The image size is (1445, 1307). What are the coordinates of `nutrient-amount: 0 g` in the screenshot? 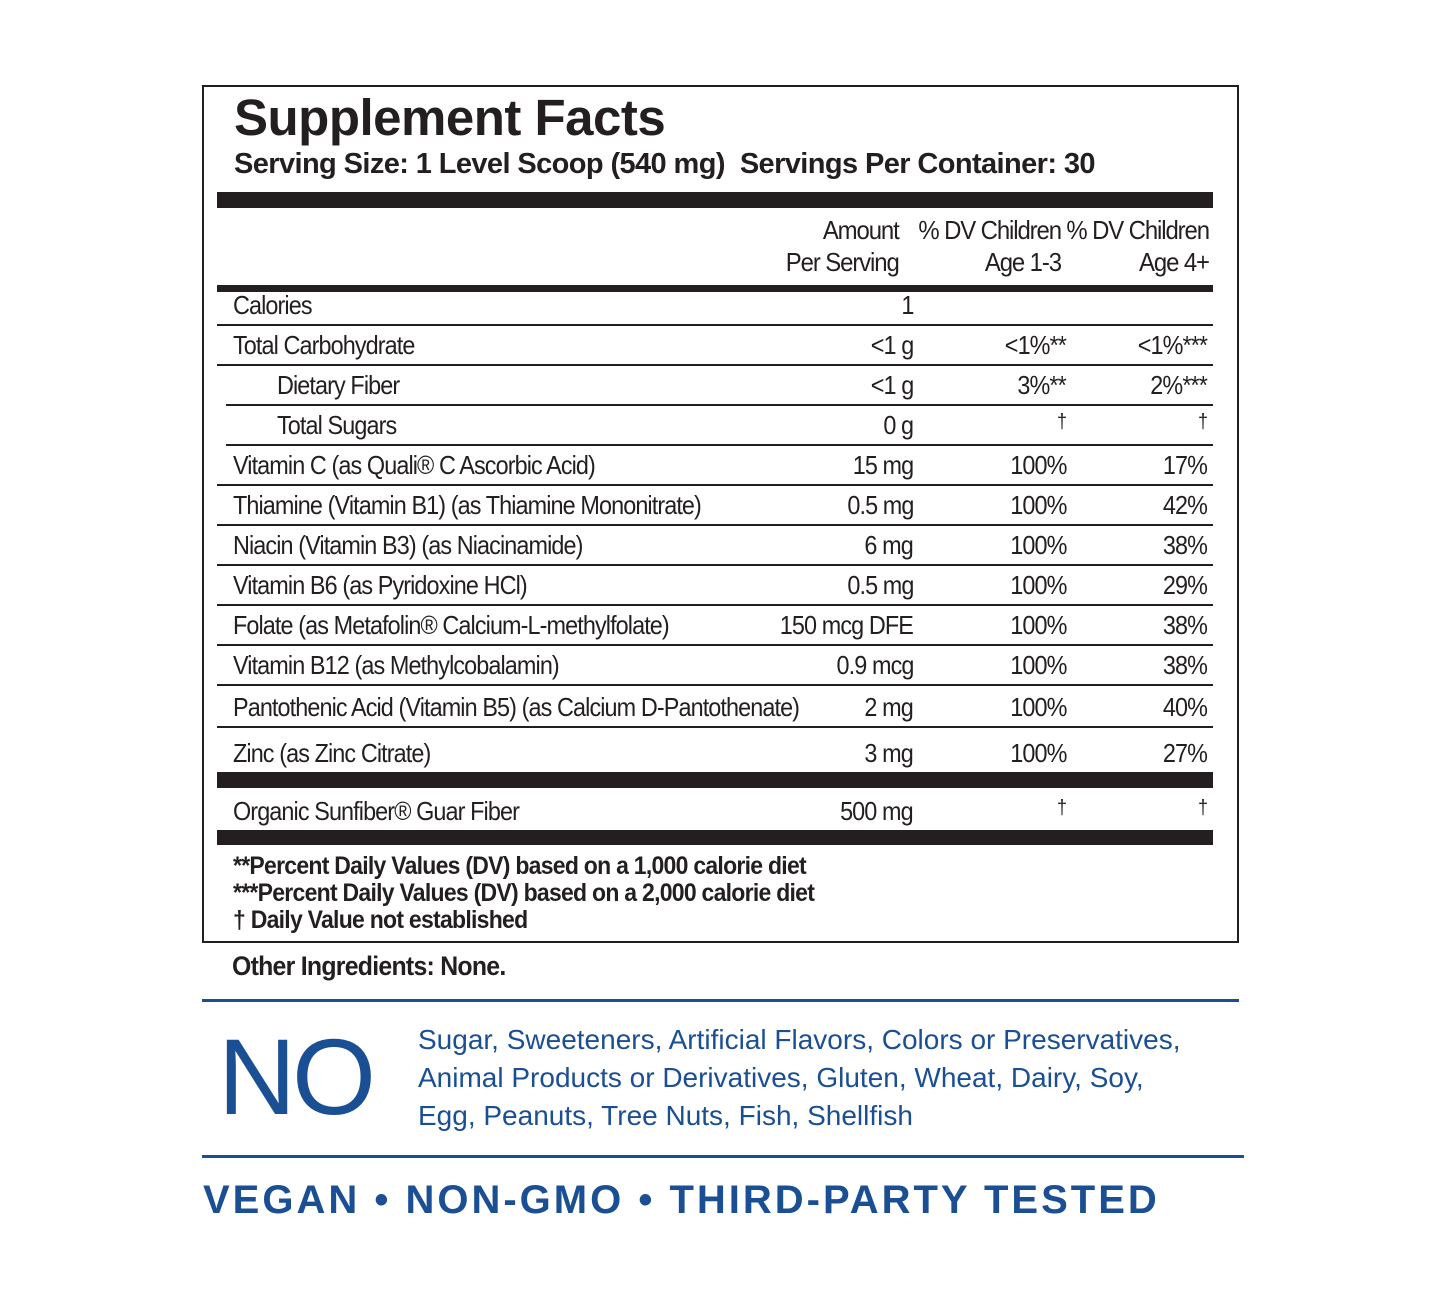 It's located at (898, 425).